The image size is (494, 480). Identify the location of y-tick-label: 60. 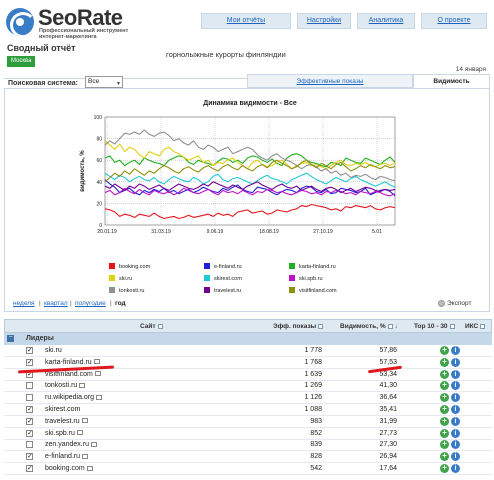
(99, 161).